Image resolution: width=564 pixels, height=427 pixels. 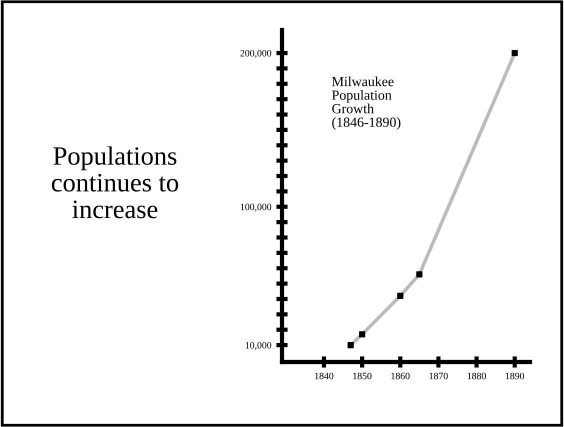 What do you see at coordinates (256, 54) in the screenshot?
I see `y-tick-label: 200,000` at bounding box center [256, 54].